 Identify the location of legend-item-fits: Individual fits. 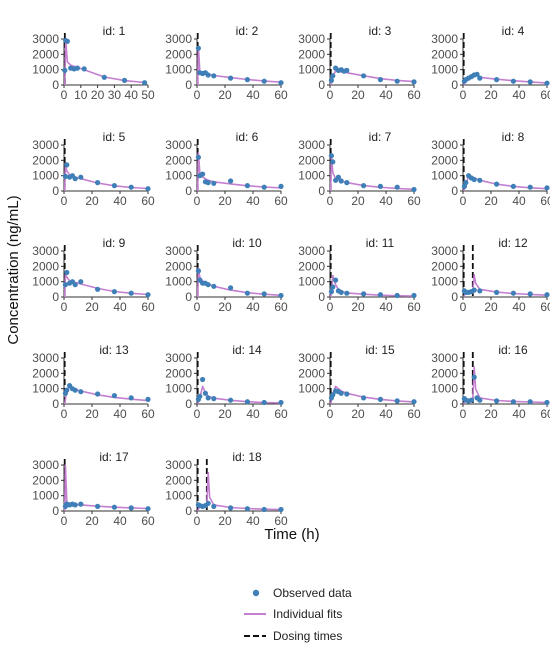
(293, 614).